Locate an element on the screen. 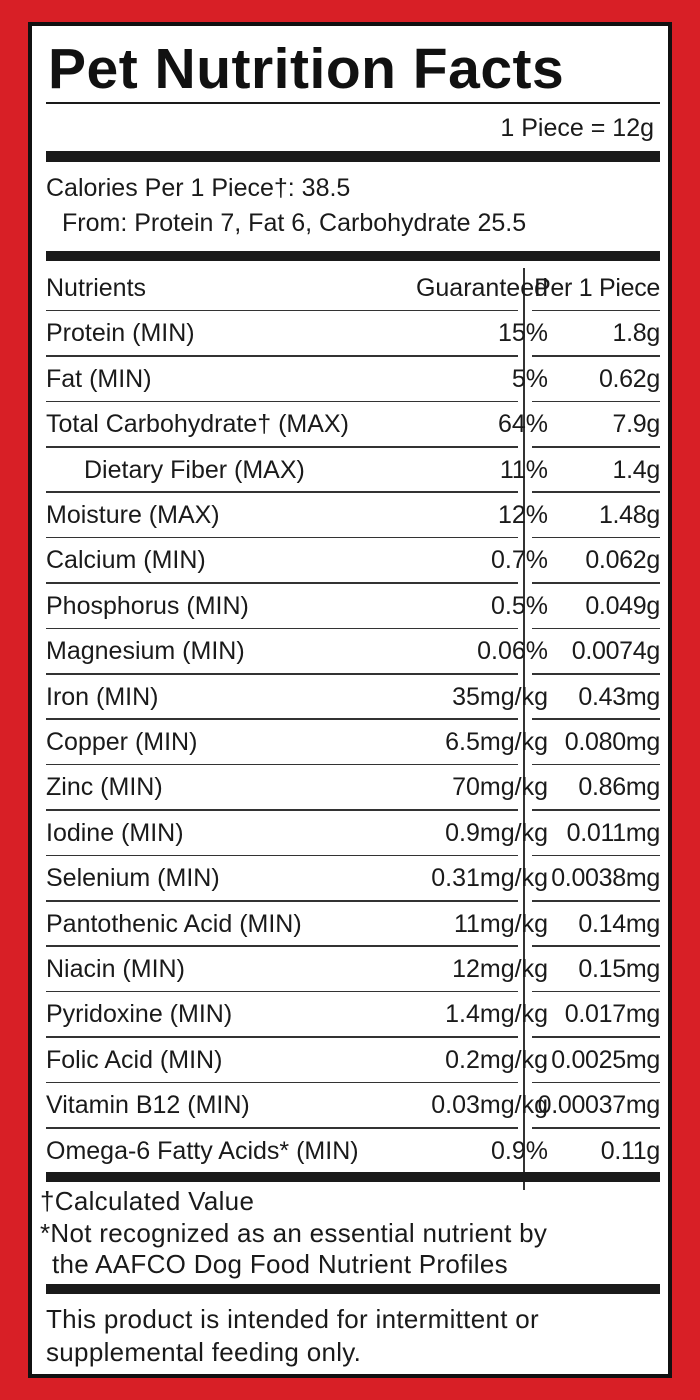 The image size is (700, 1400). table-row: Pyridoxine (MIN) 1.4mg/kg 0.017mg is located at coordinates (353, 1015).